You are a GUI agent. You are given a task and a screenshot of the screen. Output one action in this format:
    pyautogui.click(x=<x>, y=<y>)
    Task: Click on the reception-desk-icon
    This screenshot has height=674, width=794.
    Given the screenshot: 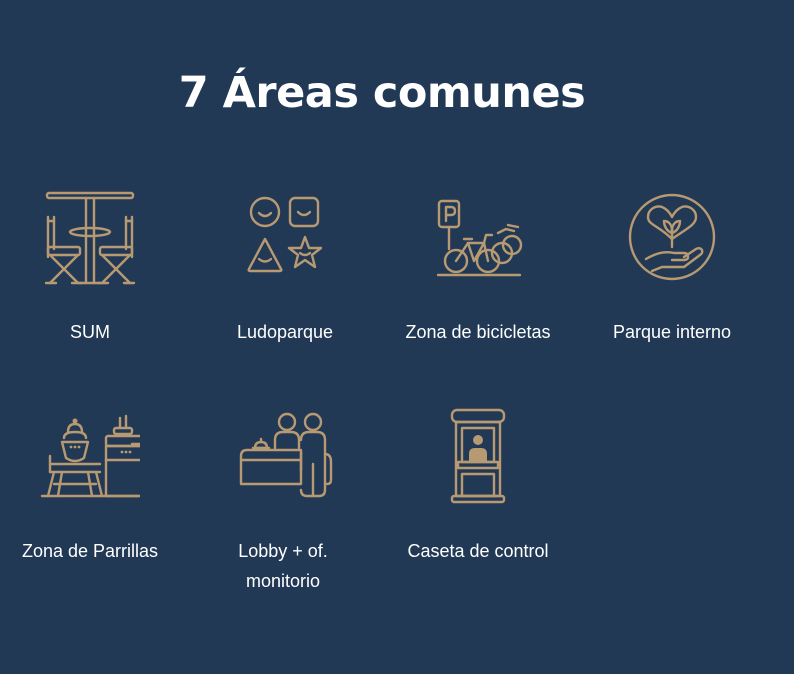 What is the action you would take?
    pyautogui.click(x=286, y=455)
    